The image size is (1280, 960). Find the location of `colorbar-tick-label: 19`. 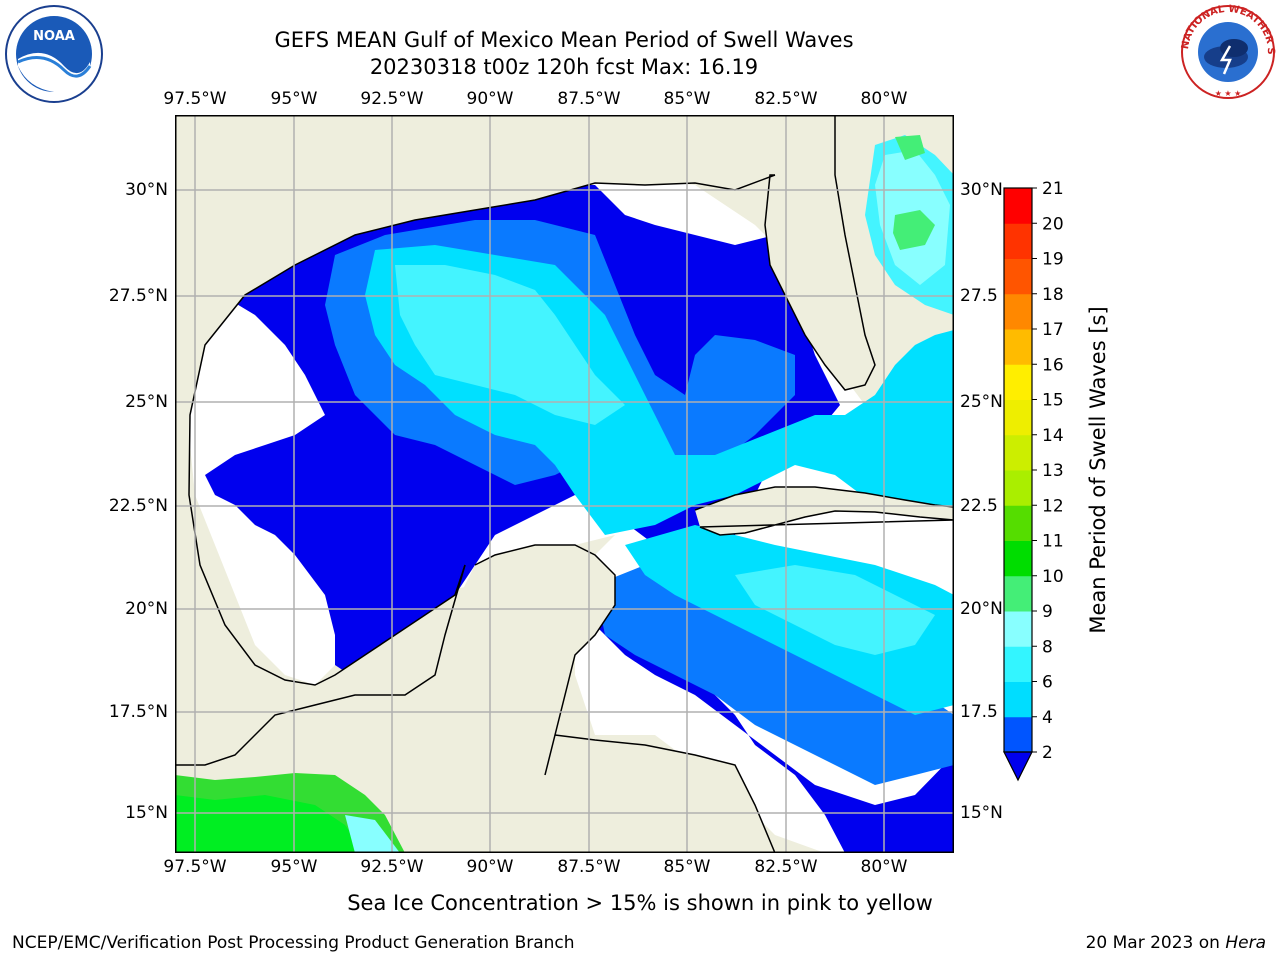

colorbar-tick-label: 19 is located at coordinates (1053, 260).